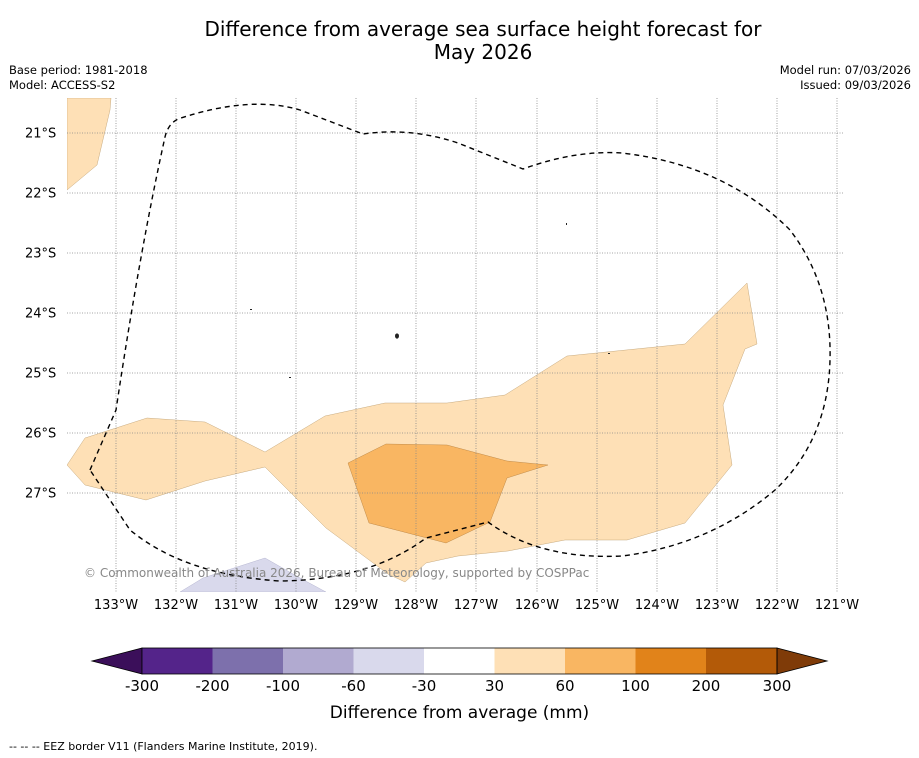 The height and width of the screenshot is (758, 919). I want to click on colorbar-frame, so click(459, 661).